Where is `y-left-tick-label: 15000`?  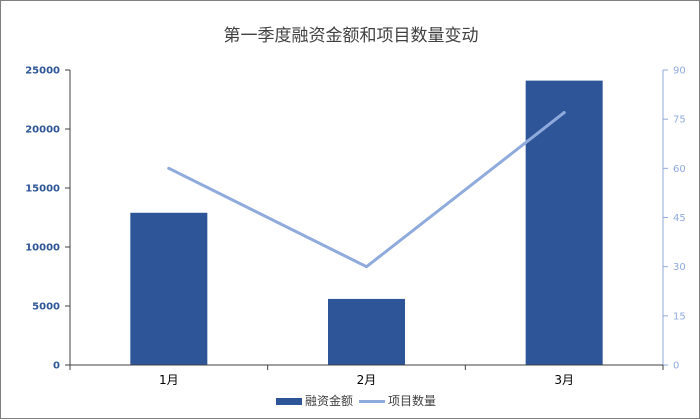 y-left-tick-label: 15000 is located at coordinates (42, 189).